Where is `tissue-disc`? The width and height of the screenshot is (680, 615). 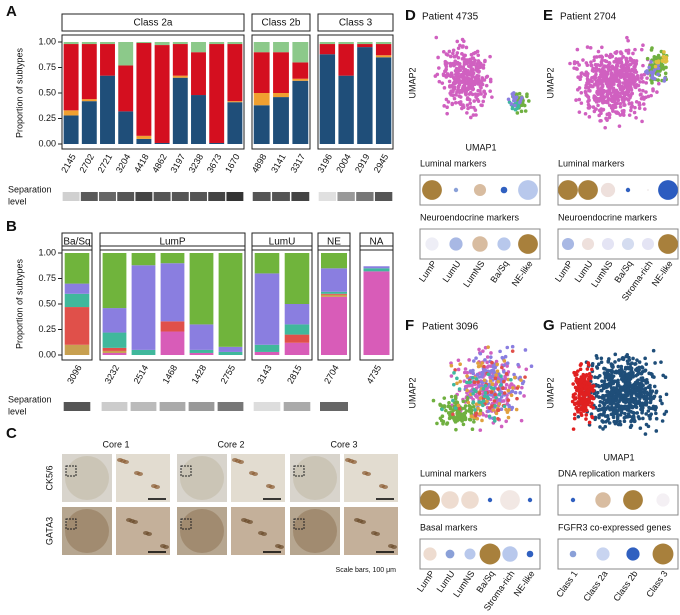
tissue-disc is located at coordinates (87, 531).